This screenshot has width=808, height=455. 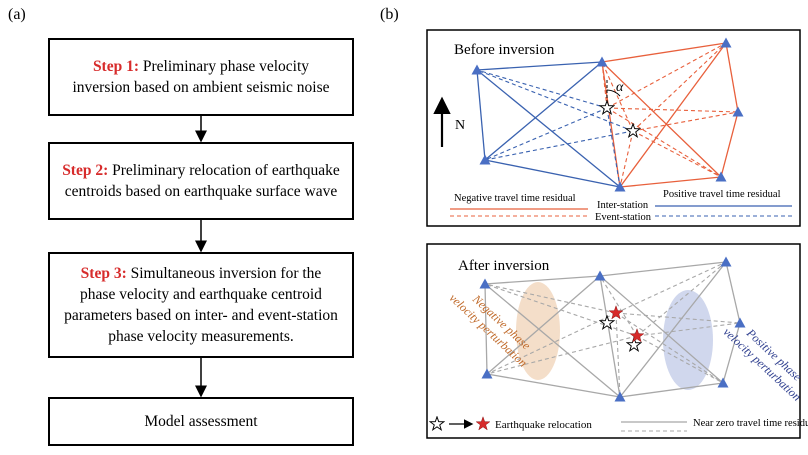 What do you see at coordinates (504, 266) in the screenshot?
I see `after-title: After inversion` at bounding box center [504, 266].